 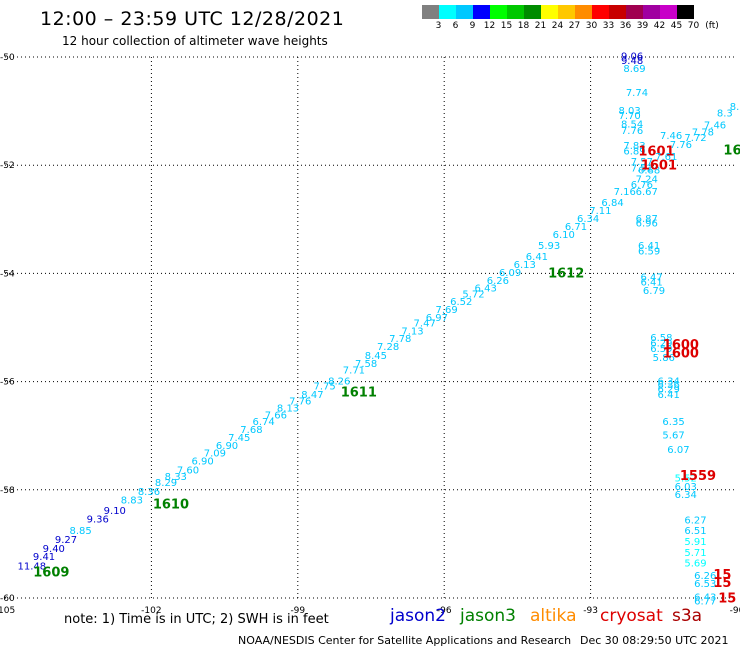 What do you see at coordinates (66, 540) in the screenshot?
I see `wave-height-label: 9.27` at bounding box center [66, 540].